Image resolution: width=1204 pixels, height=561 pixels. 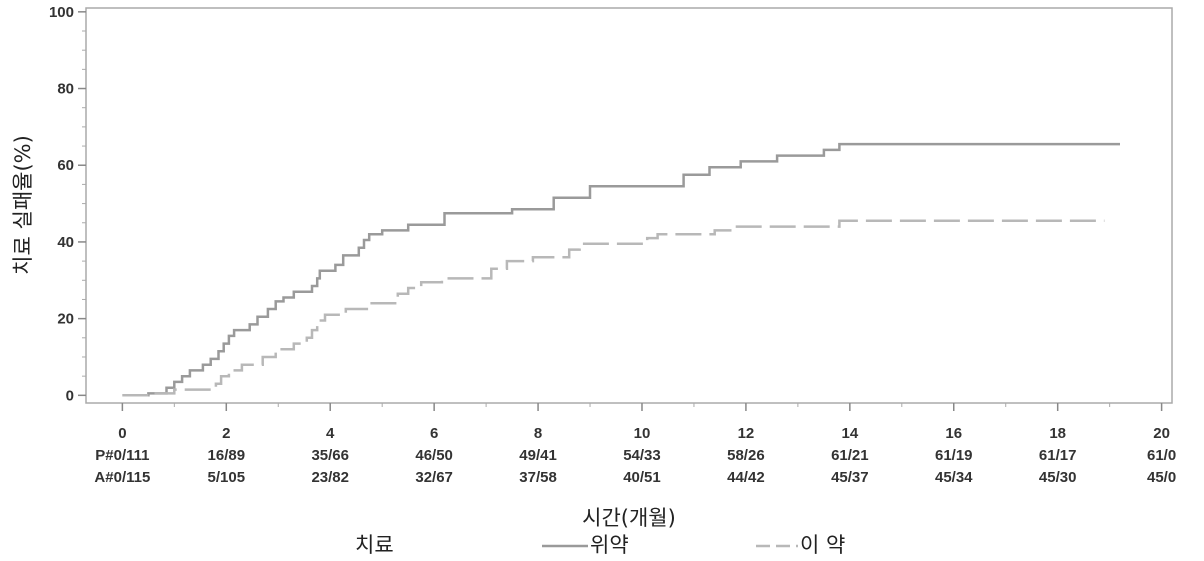 What do you see at coordinates (227, 455) in the screenshot?
I see `risk-value: 16/89` at bounding box center [227, 455].